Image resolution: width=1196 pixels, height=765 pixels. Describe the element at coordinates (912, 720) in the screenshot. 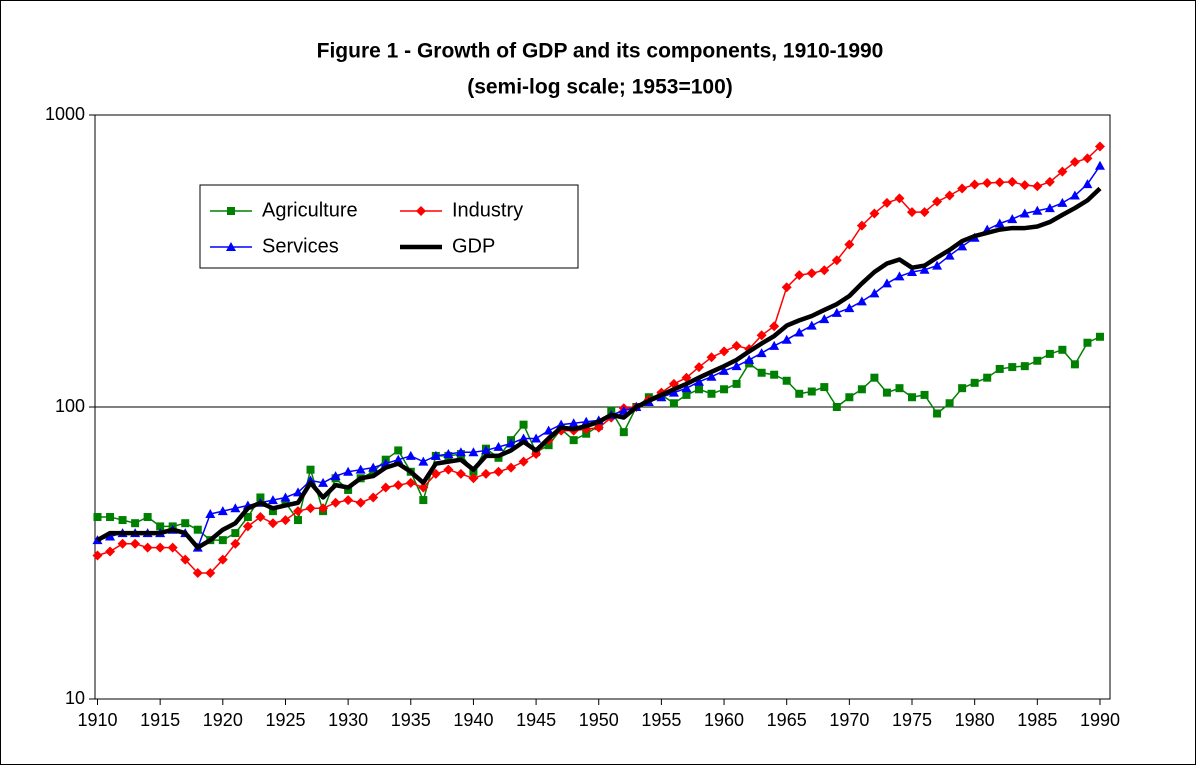

I see `x-tick-label: 1975` at that location.